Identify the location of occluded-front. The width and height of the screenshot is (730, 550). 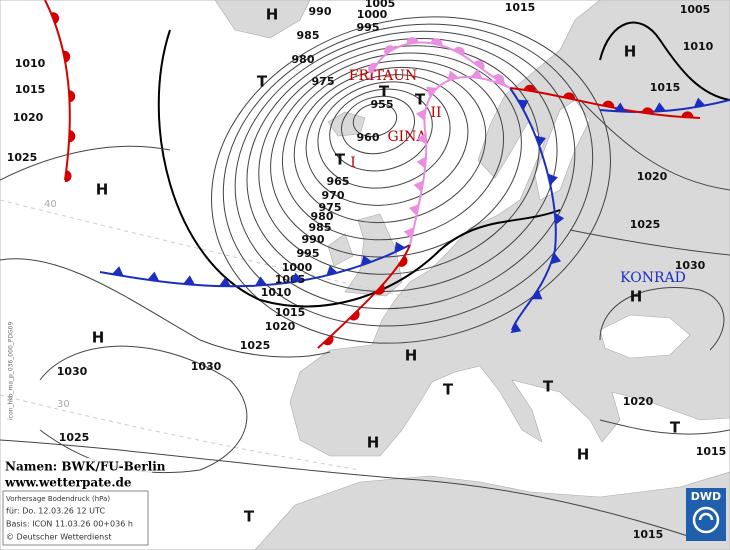
(460, 161).